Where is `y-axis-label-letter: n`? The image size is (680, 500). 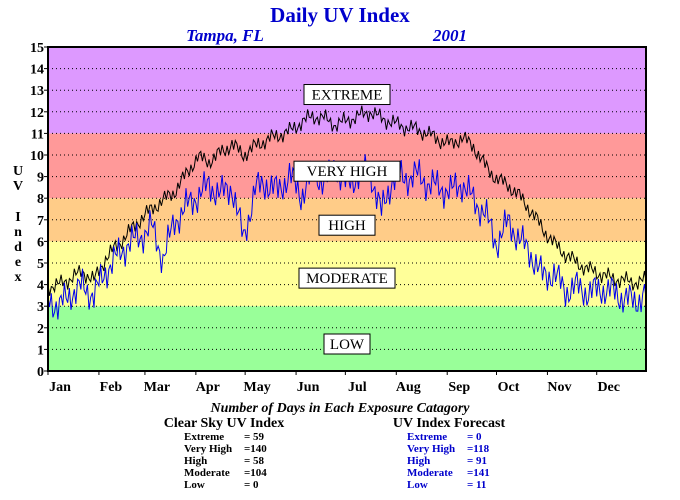 y-axis-label-letter: n is located at coordinates (18, 232).